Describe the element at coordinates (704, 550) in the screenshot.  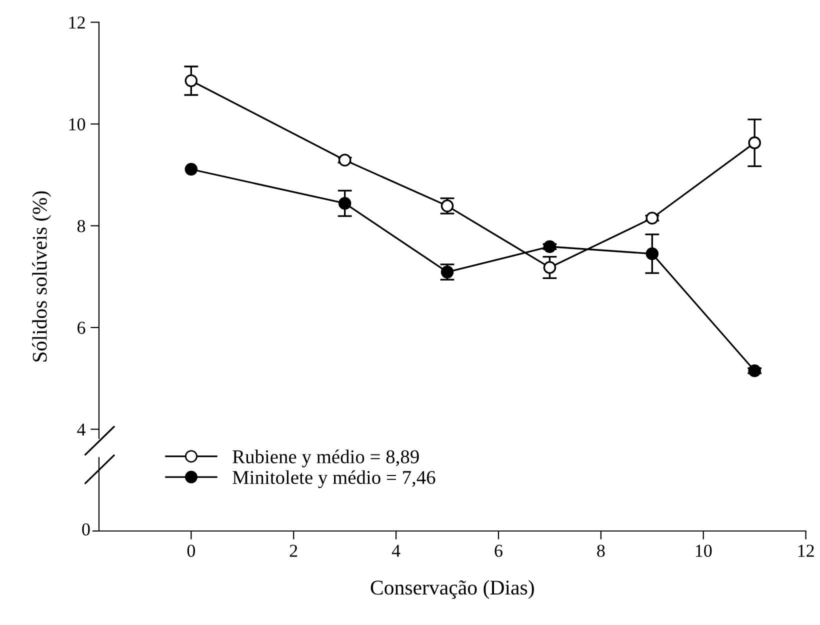
I see `x-tick-label: 10` at that location.